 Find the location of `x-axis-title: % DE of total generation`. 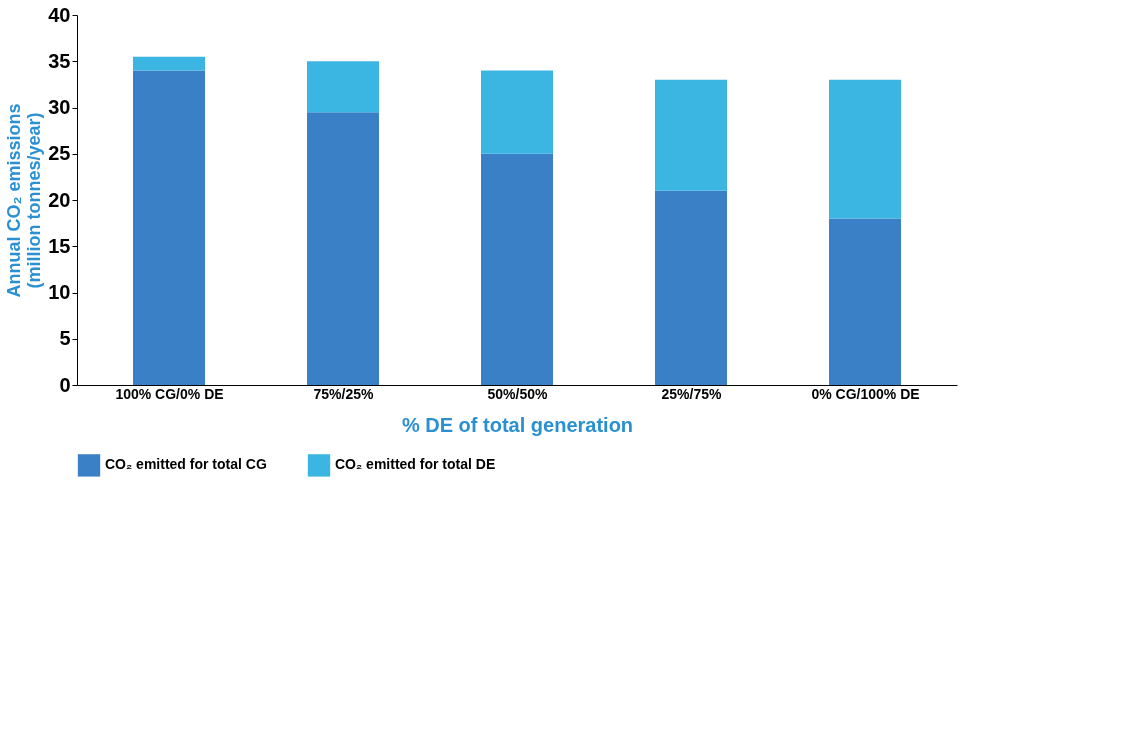

x-axis-title: % DE of total generation is located at coordinates (517, 424).